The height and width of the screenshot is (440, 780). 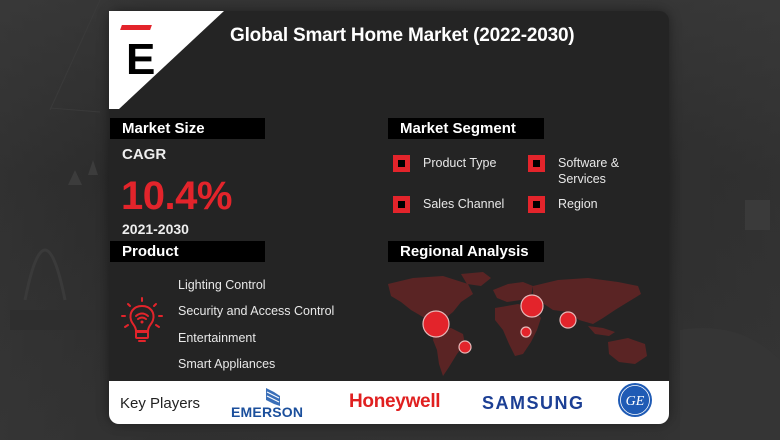 What do you see at coordinates (517, 324) in the screenshot?
I see `world-map` at bounding box center [517, 324].